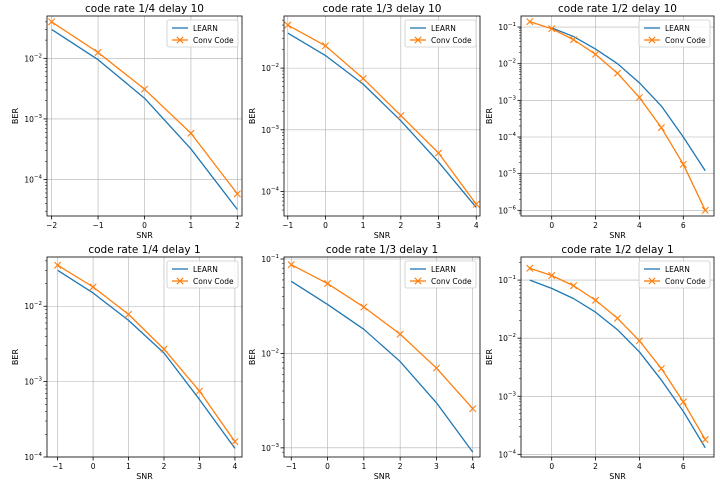  I want to click on x-tick-label: −2, so click(51, 225).